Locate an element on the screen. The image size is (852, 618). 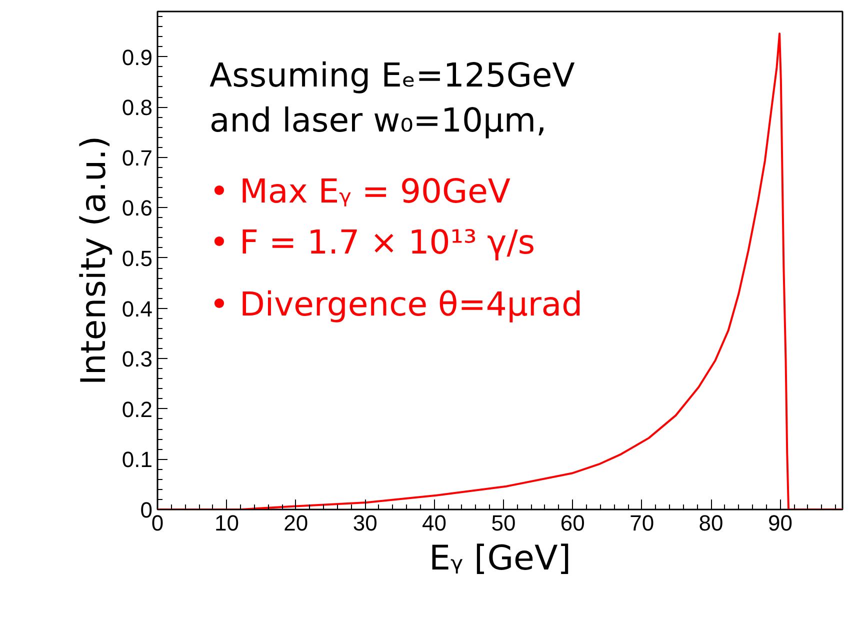
x-tick-label: 50 is located at coordinates (503, 523).